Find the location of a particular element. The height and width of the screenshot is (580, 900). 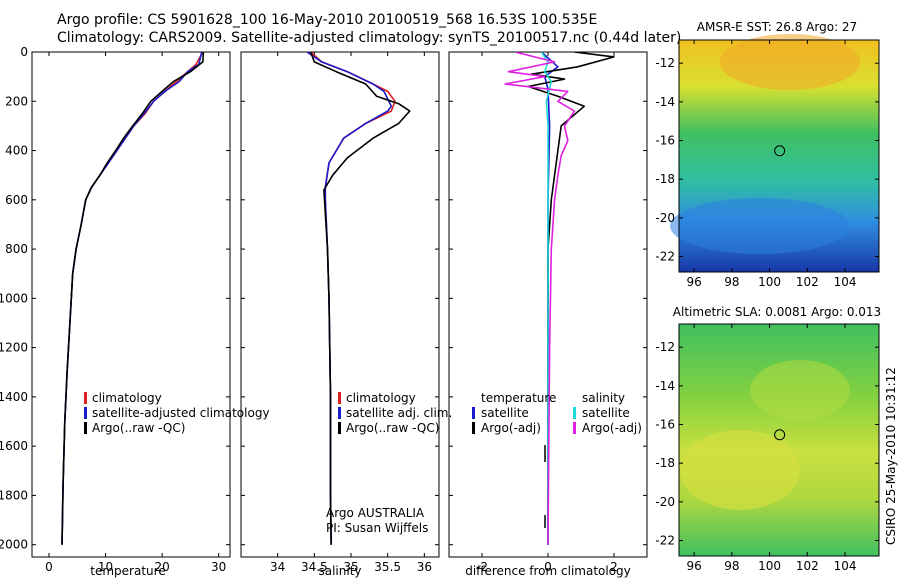

sst-map-axes: 96 98 100 102 104 -12 -14 -16 -18 -20 -22 is located at coordinates (767, 164).